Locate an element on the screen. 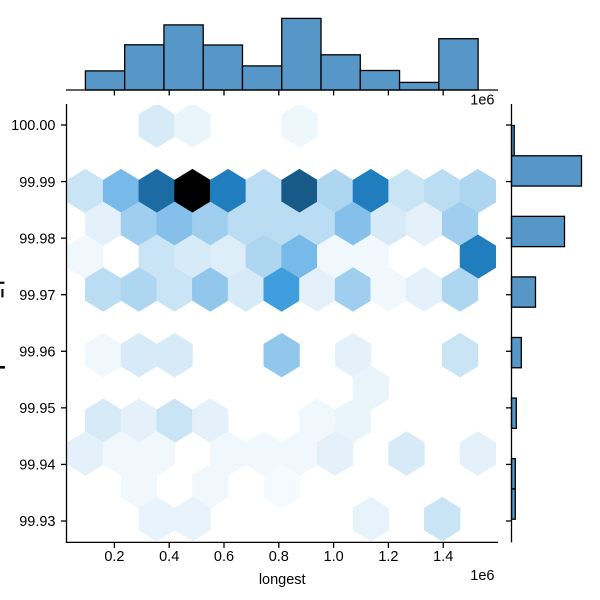  svg-text: 99.97 is located at coordinates (37, 296).